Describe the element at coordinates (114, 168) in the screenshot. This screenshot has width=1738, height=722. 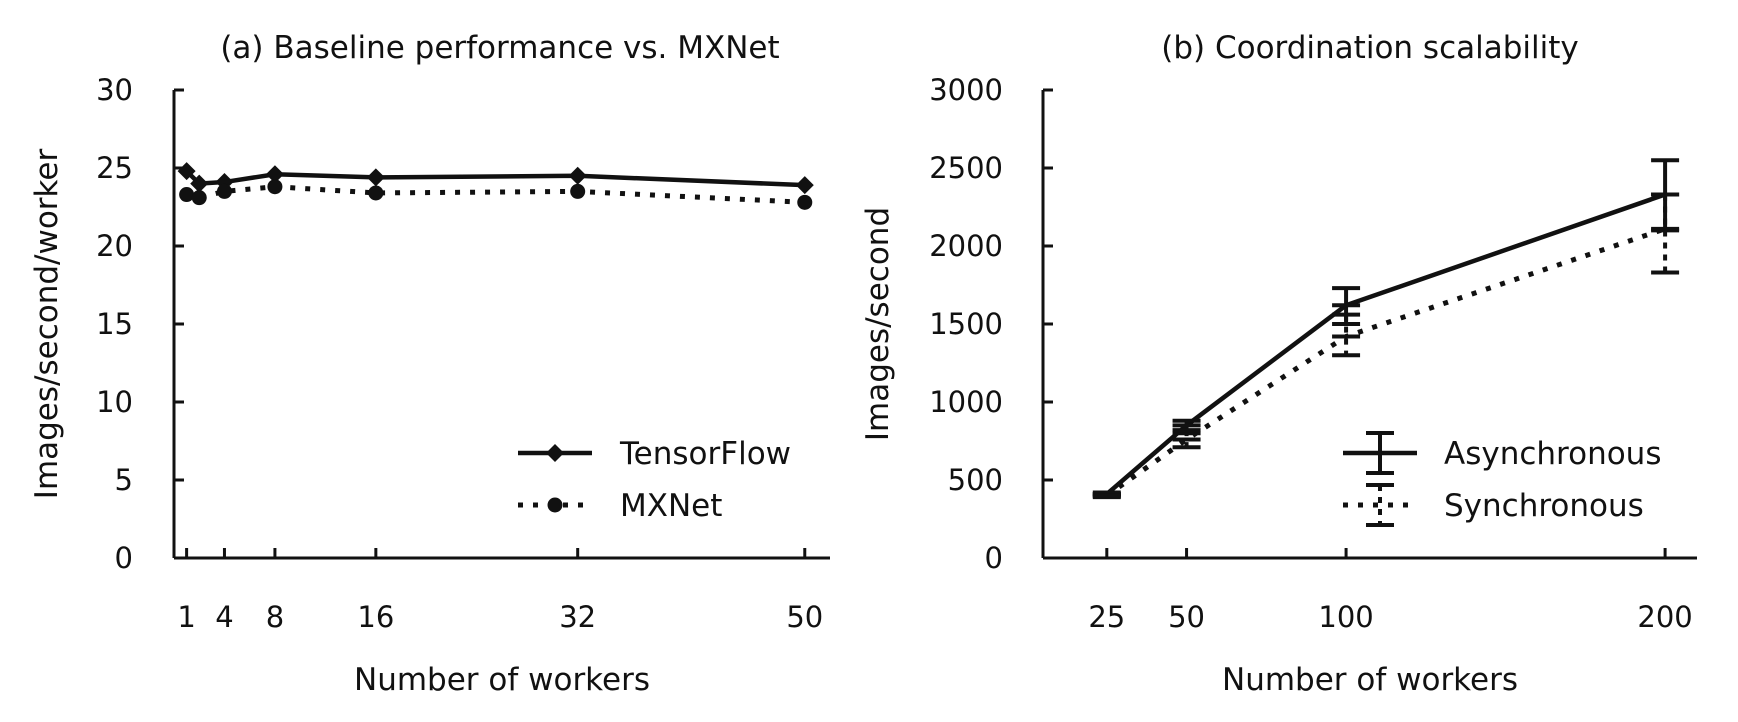
I see `y-tick-label: 25` at that location.